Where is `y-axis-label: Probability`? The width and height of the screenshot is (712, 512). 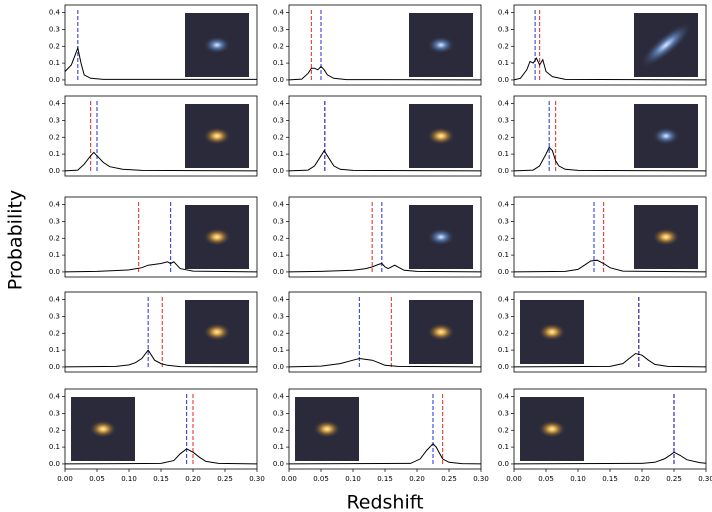
y-axis-label: Probability is located at coordinates (16, 240).